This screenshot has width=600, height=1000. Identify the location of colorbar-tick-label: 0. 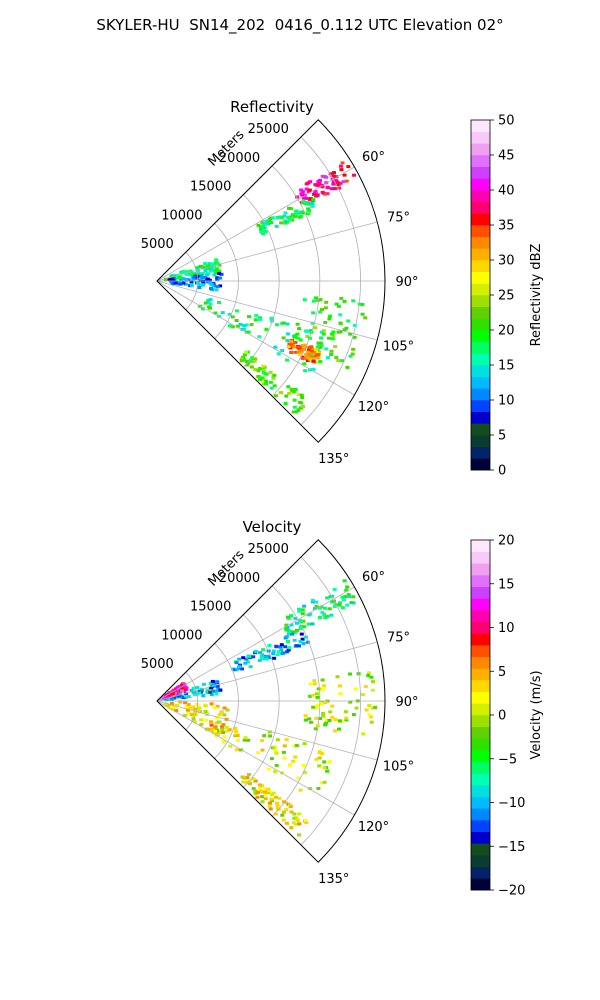
(502, 471).